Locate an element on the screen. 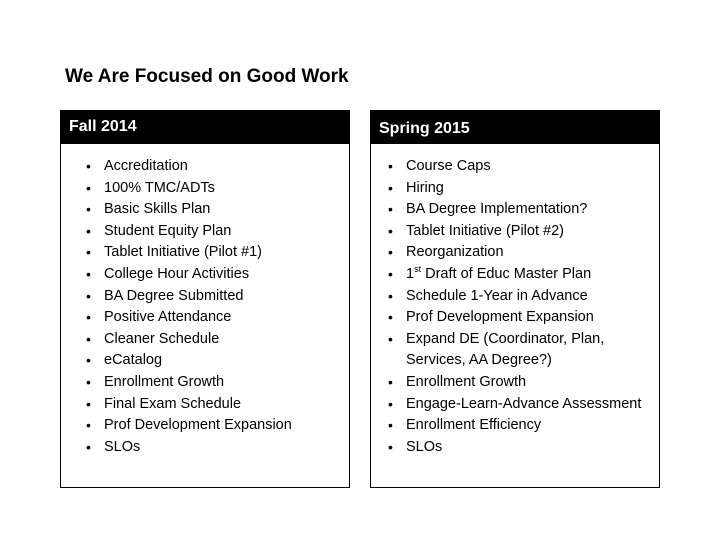  fall-2014-list-item: • Accreditation is located at coordinates (205, 167).